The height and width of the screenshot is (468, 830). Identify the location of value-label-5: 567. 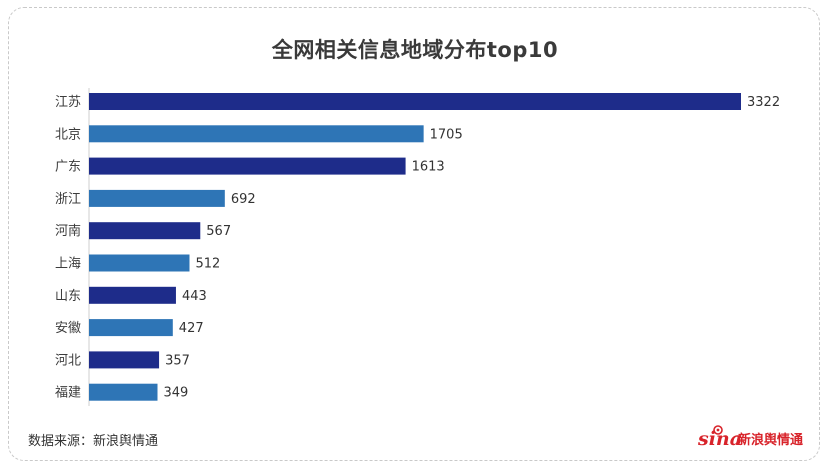
(218, 231).